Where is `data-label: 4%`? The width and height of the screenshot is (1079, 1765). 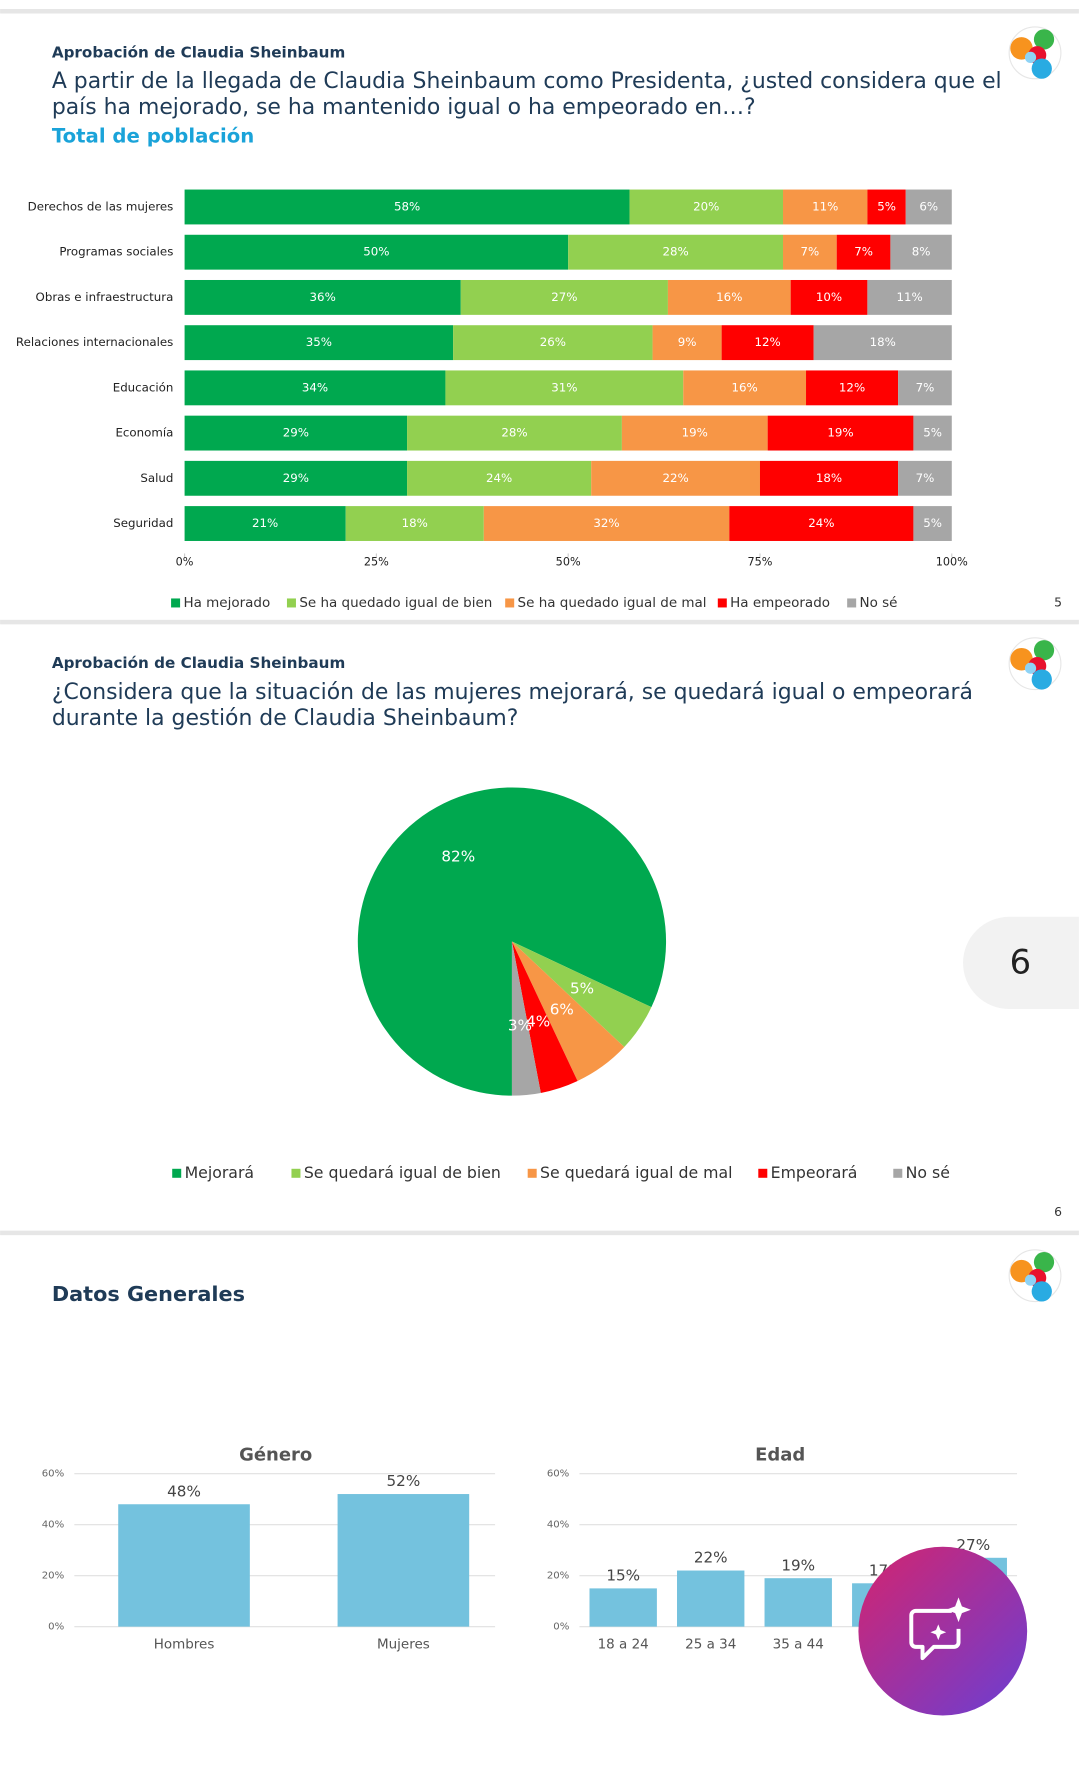 data-label: 4% is located at coordinates (538, 1022).